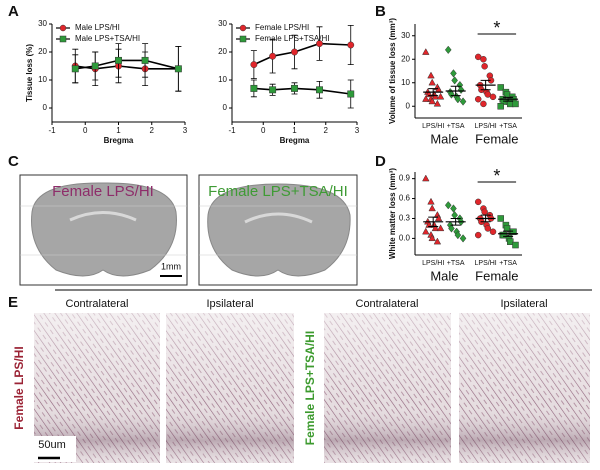 This screenshot has height=470, width=600. I want to click on y-tick-label: 0.6, so click(405, 198).